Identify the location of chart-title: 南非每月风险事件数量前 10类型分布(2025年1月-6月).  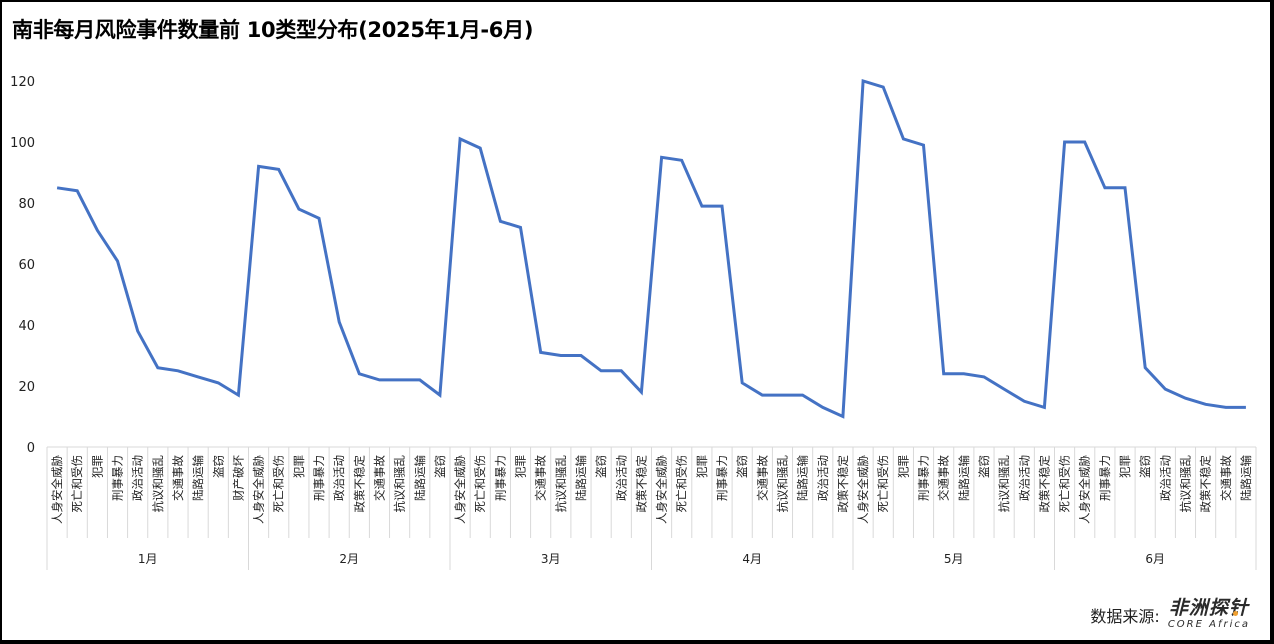
(273, 30).